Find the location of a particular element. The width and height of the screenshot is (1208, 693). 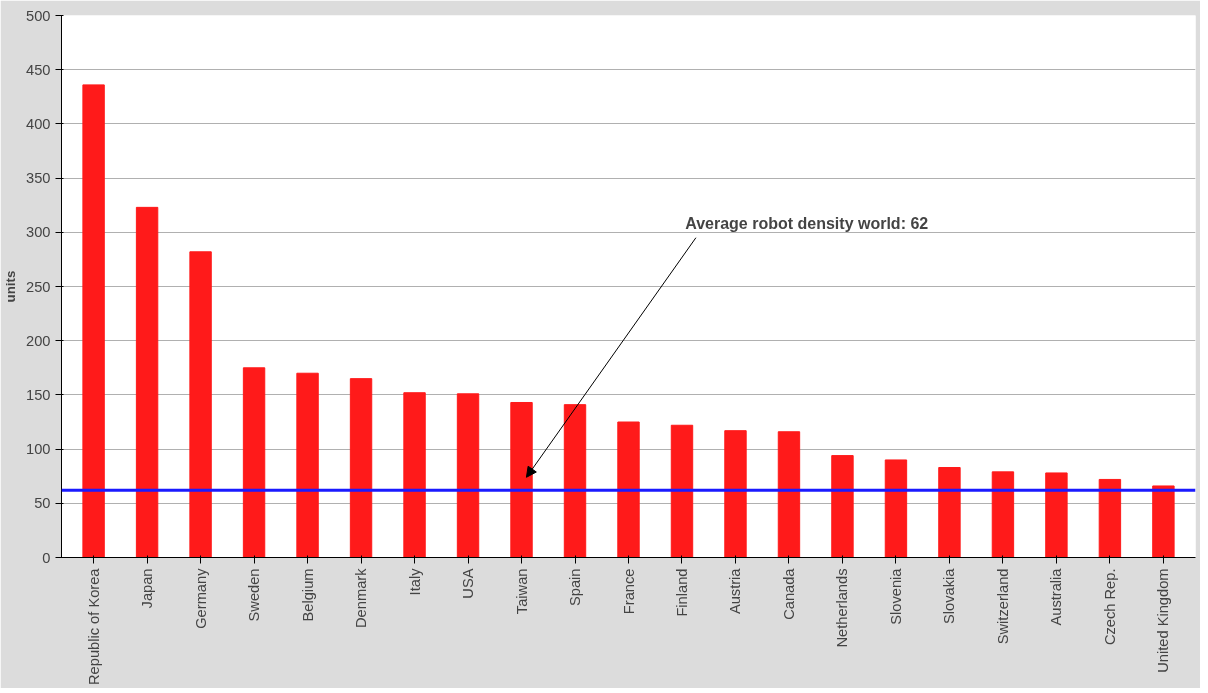

y-tick-label: 200 is located at coordinates (38, 340).